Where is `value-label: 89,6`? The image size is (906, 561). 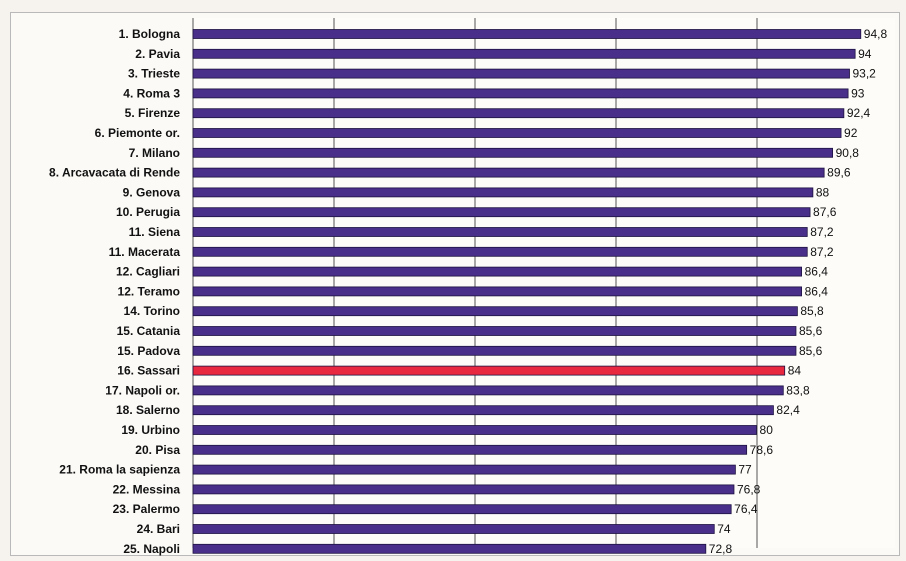 value-label: 89,6 is located at coordinates (839, 173).